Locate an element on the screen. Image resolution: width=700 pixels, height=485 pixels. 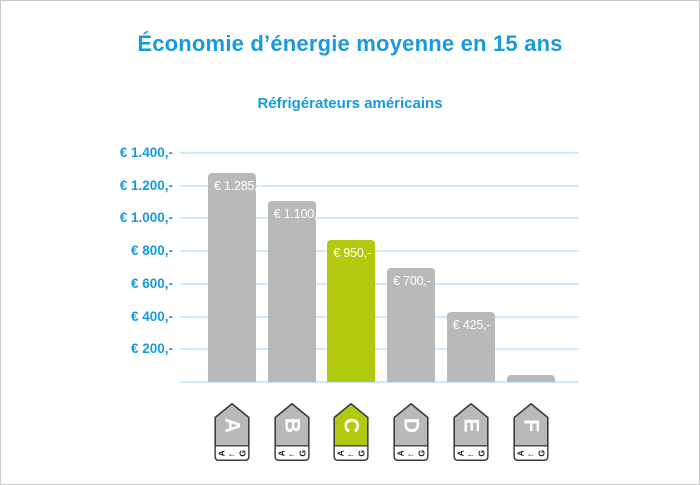
bar-c: € 950,- is located at coordinates (351, 310).